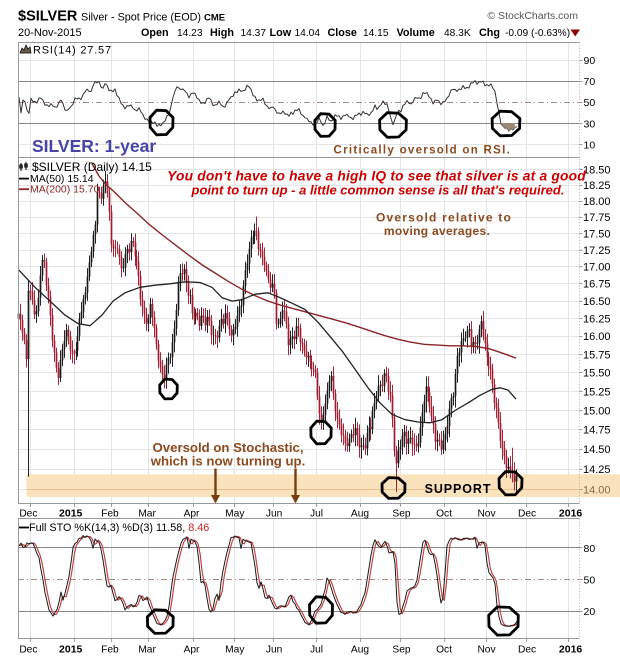 This screenshot has height=663, width=620. What do you see at coordinates (62, 179) in the screenshot?
I see `svg-text: MA(50) 15.14` at bounding box center [62, 179].